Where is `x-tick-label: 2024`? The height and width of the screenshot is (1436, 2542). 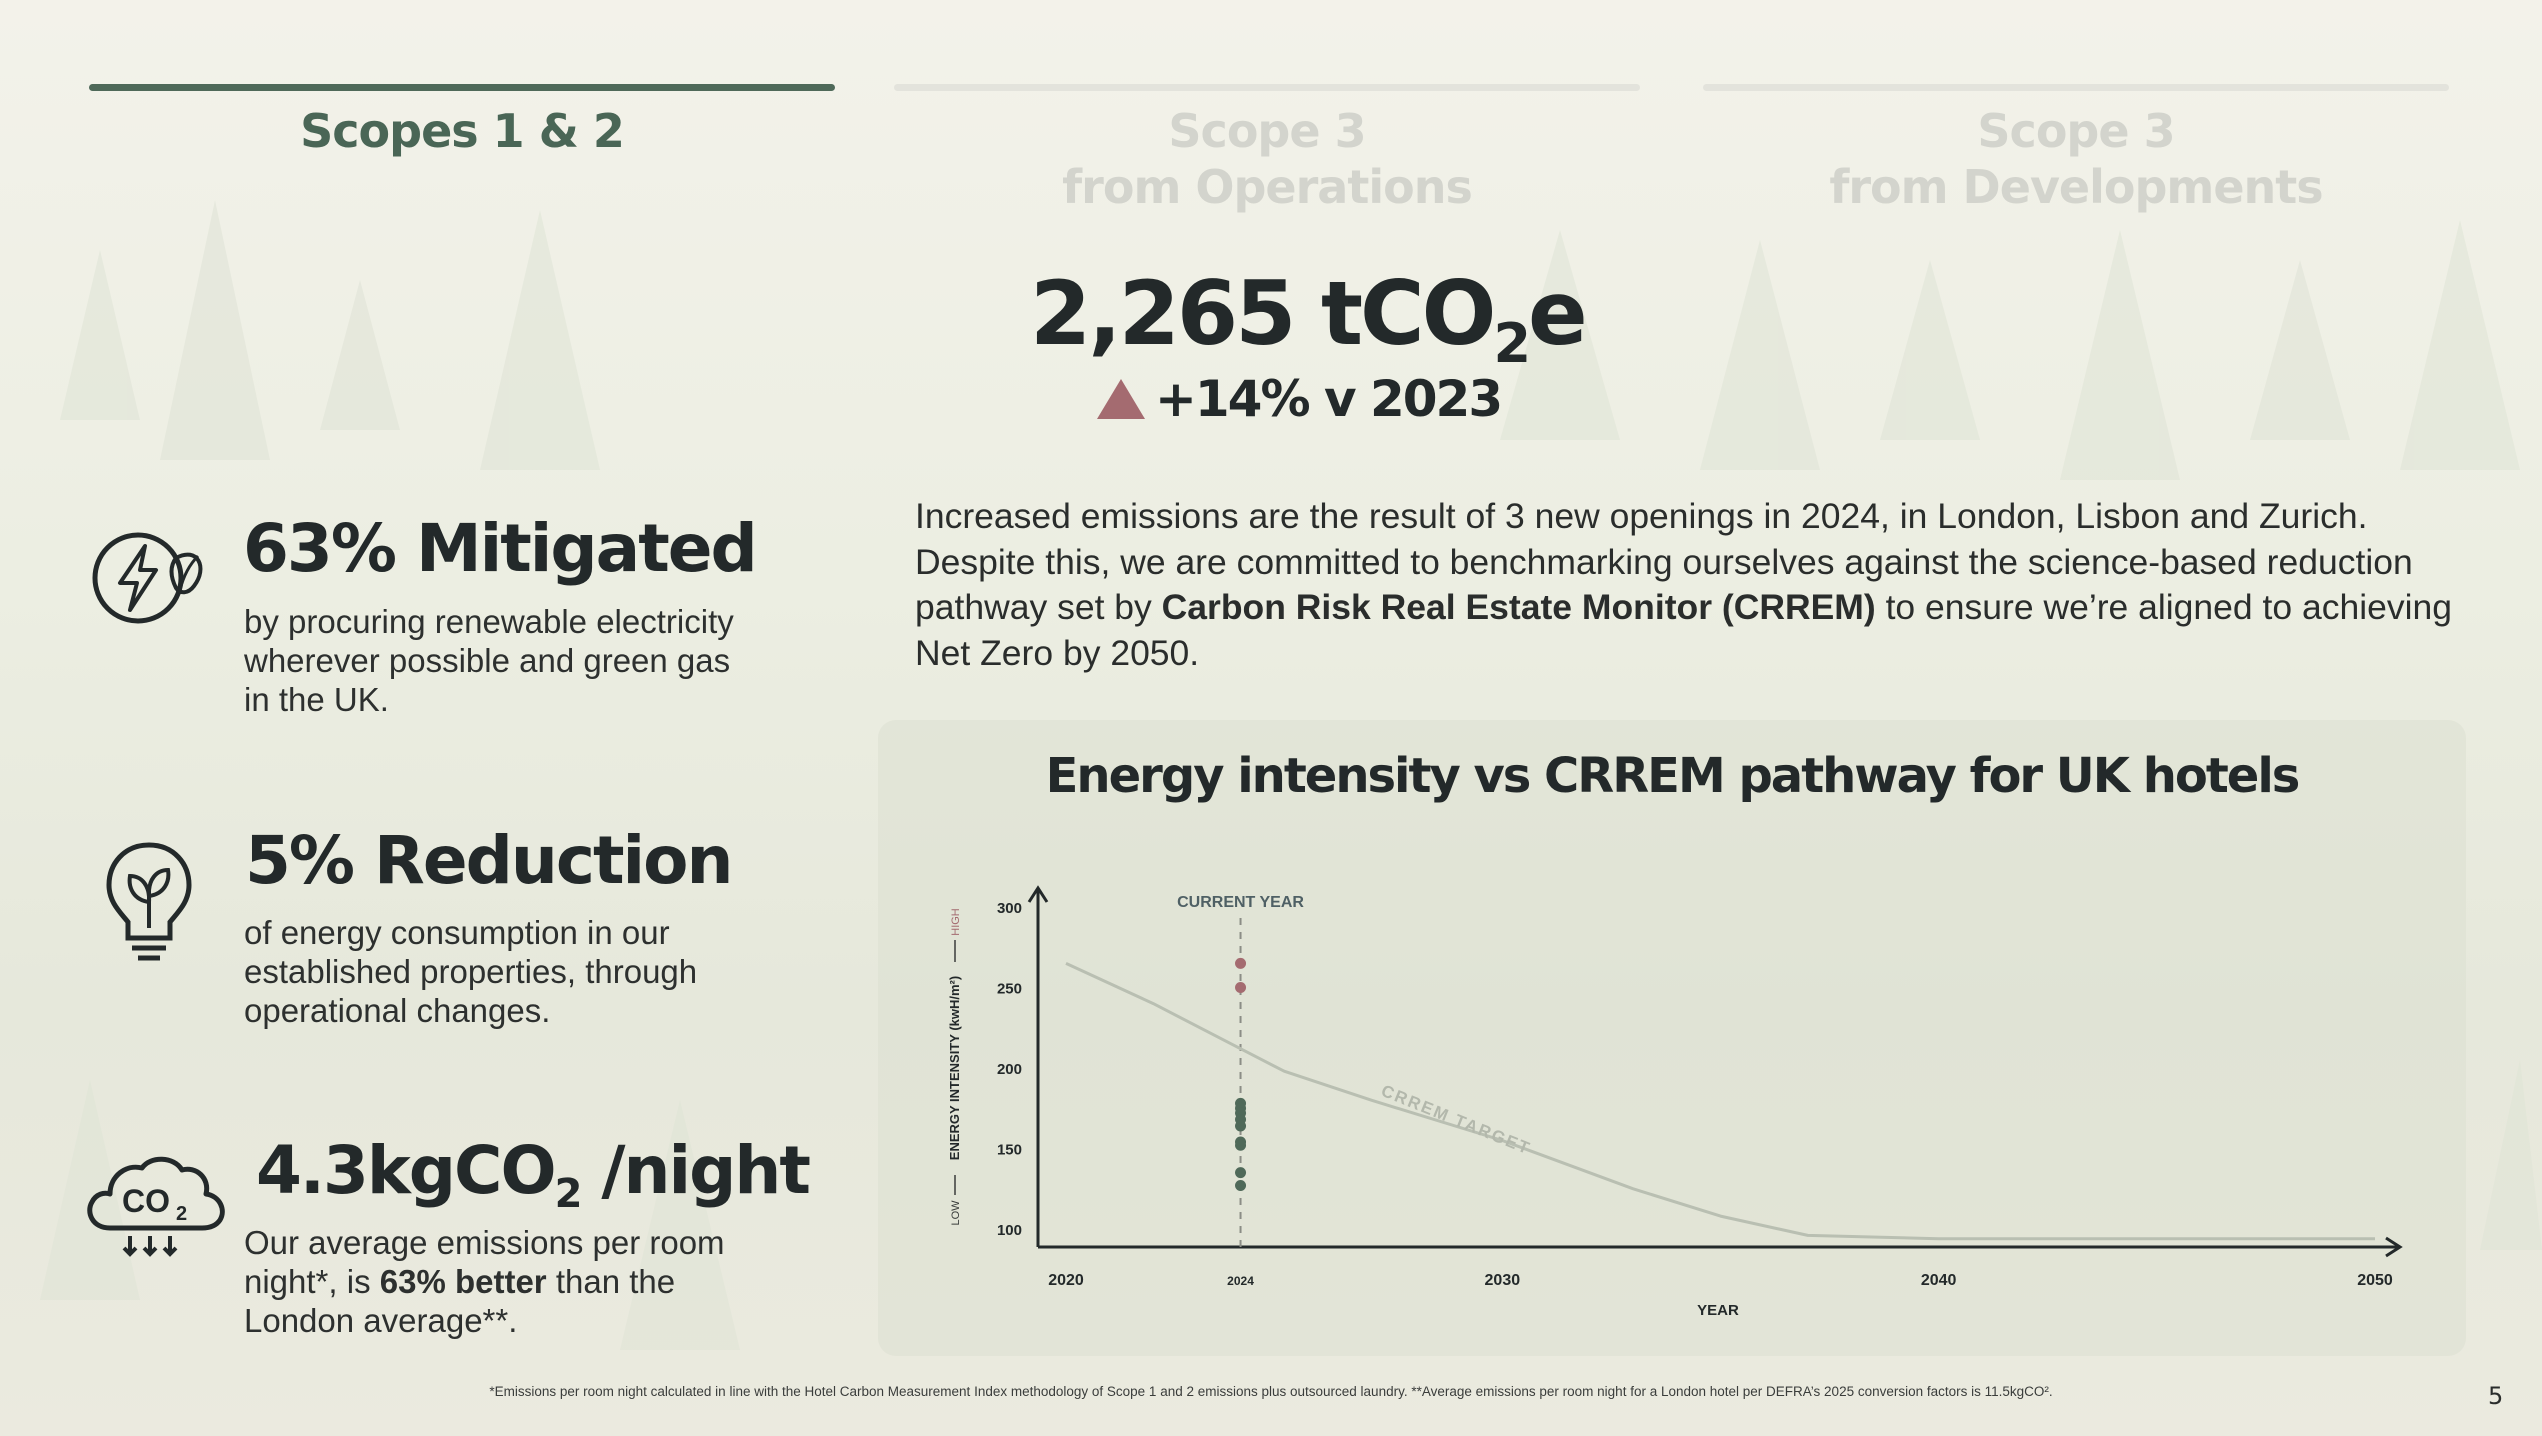
x-tick-label: 2024 is located at coordinates (1240, 1281).